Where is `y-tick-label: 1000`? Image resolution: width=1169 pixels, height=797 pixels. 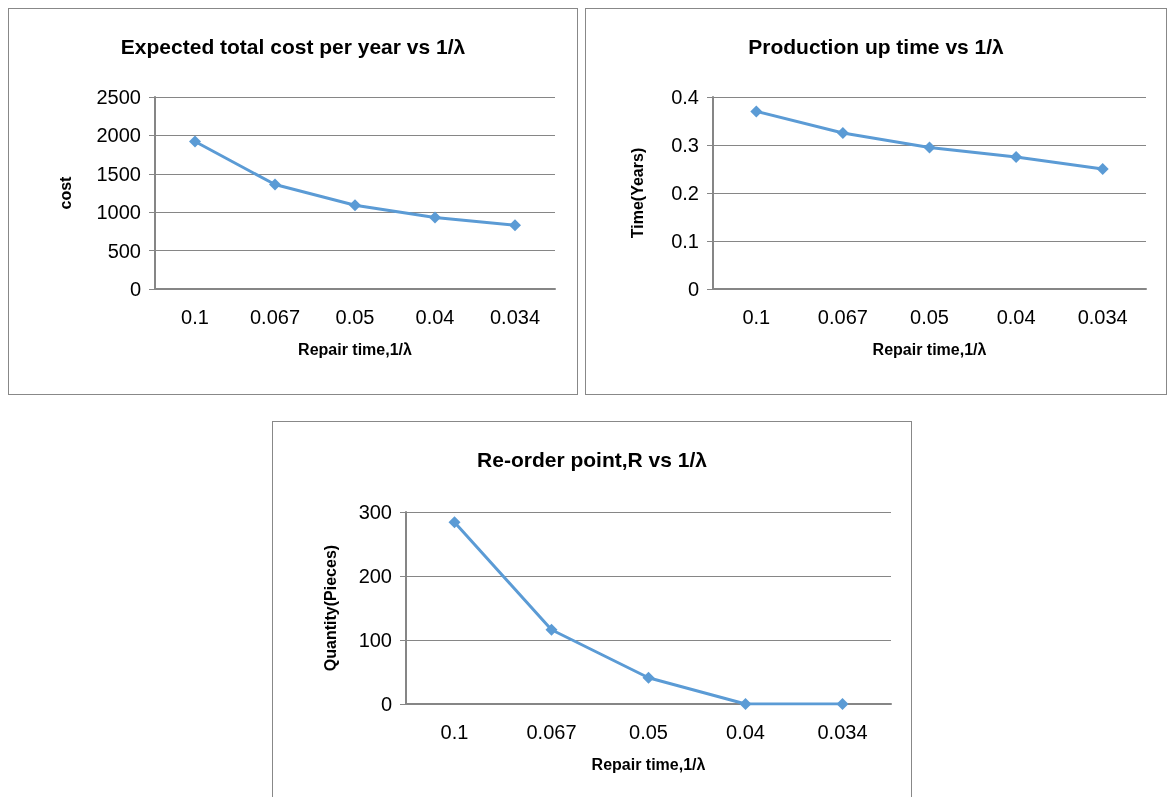 y-tick-label: 1000 is located at coordinates (118, 212).